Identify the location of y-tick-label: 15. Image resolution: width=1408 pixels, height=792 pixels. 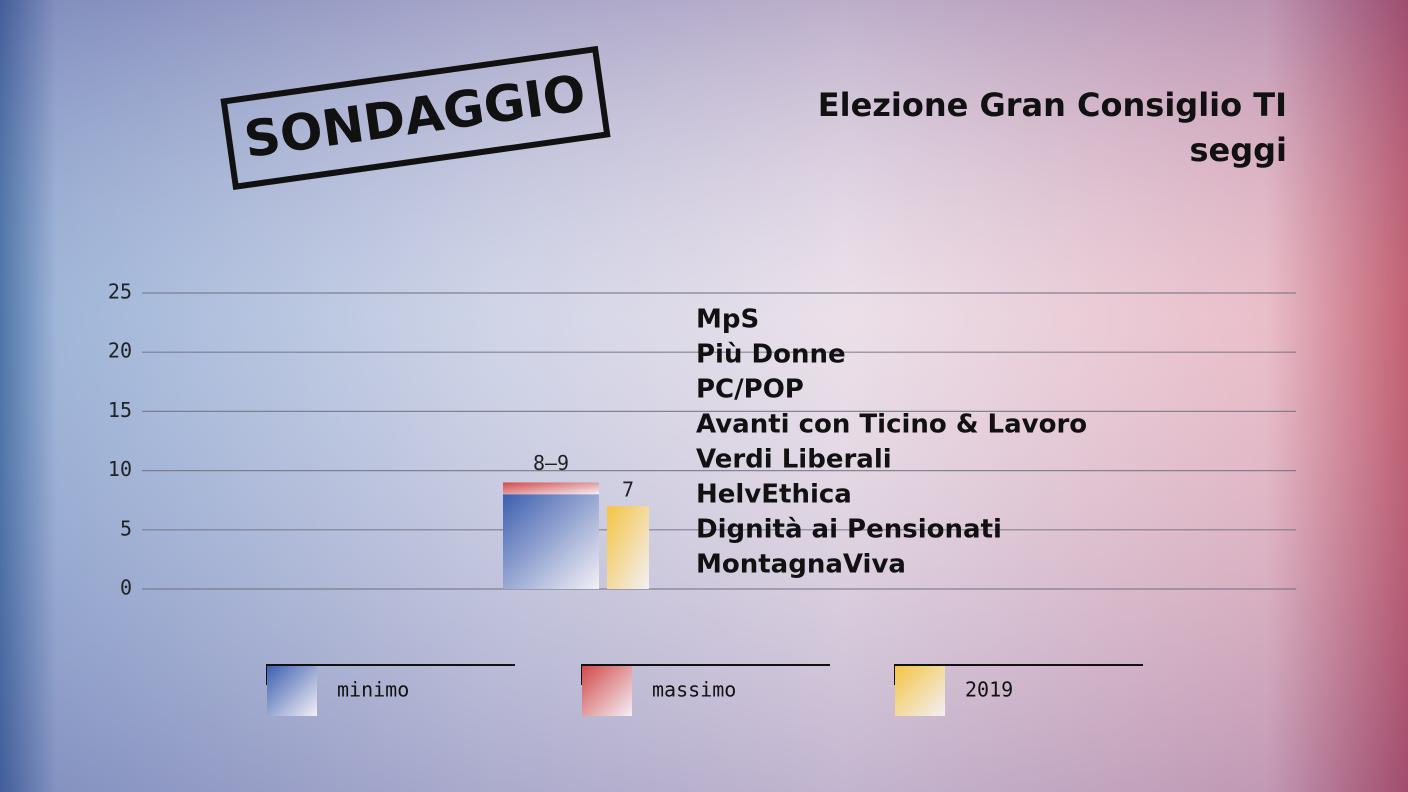
(120, 410).